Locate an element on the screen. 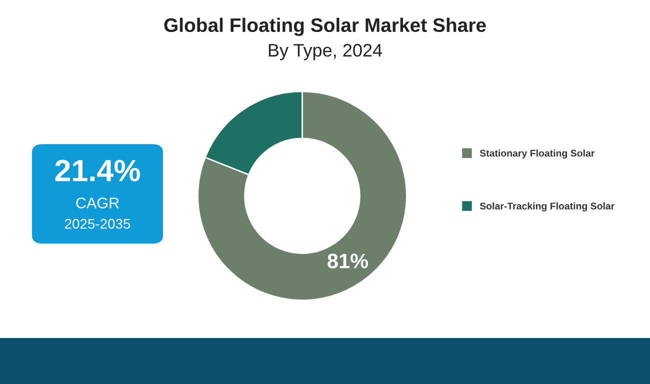 The width and height of the screenshot is (650, 384). text: 2025-2035 is located at coordinates (97, 223).